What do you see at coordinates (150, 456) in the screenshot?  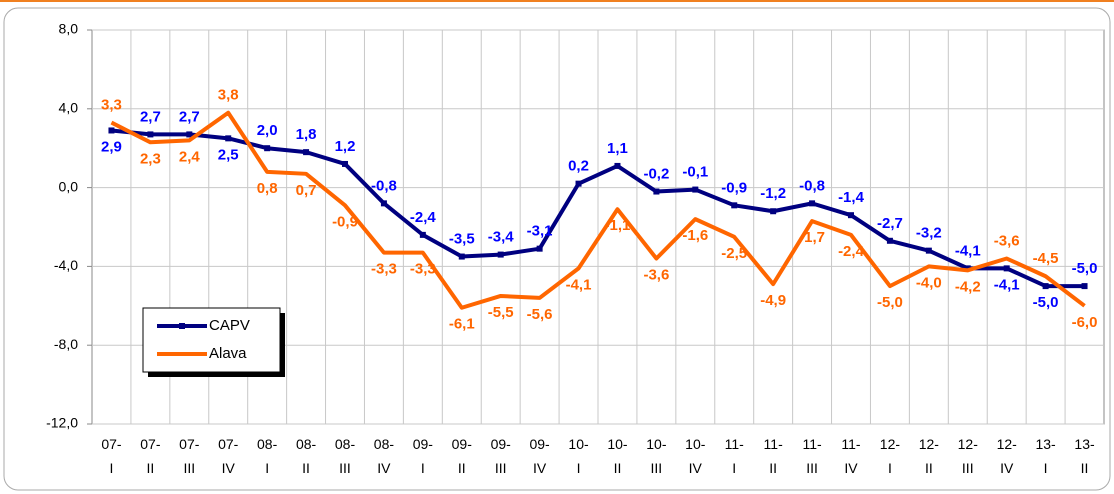 I see `x-tick-label: 07- II` at bounding box center [150, 456].